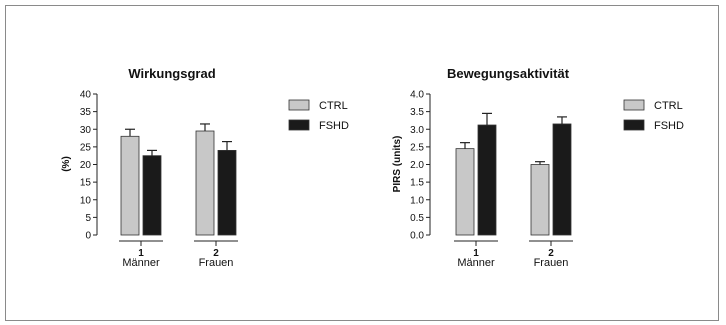  What do you see at coordinates (86, 112) in the screenshot?
I see `y-tick-label: 35` at bounding box center [86, 112].